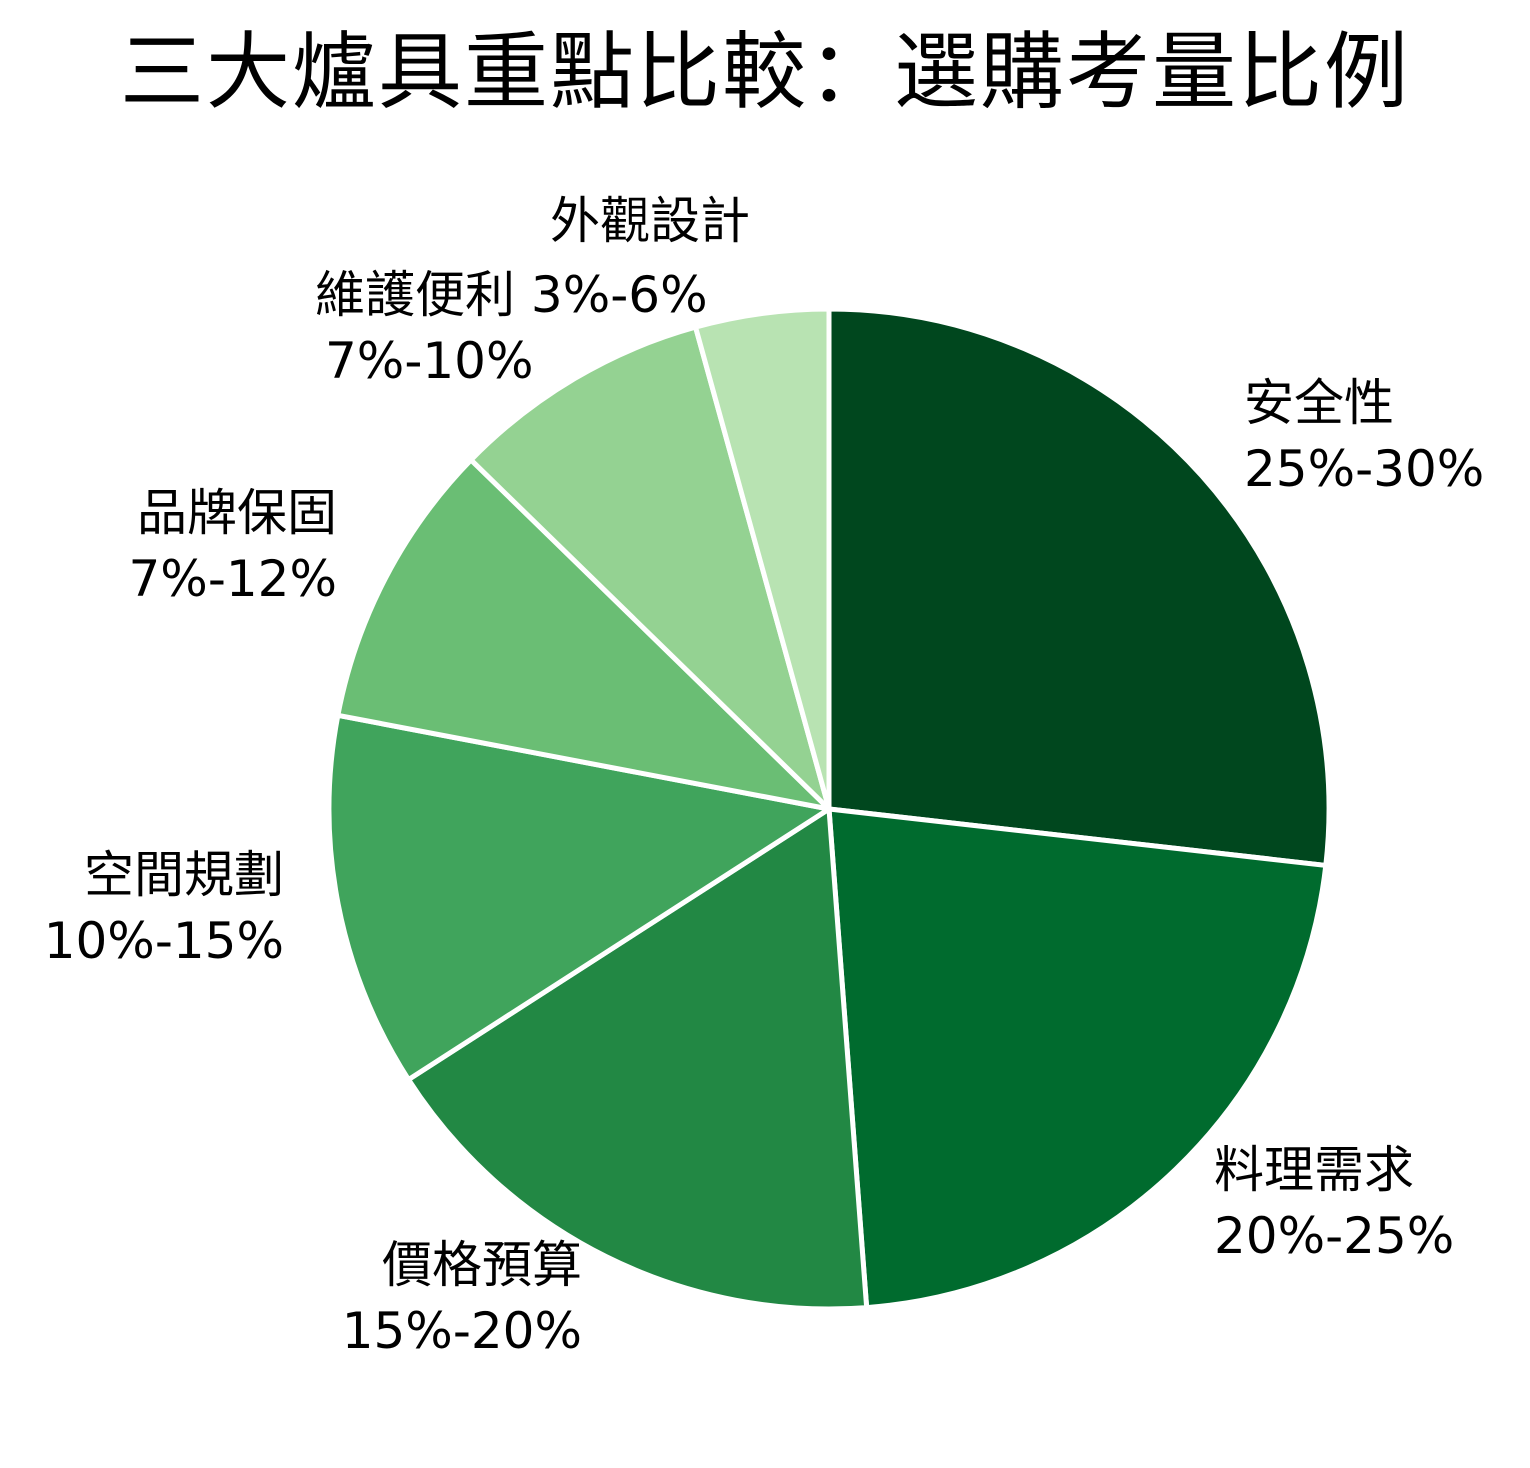 The image size is (1530, 1468). Describe the element at coordinates (237, 513) in the screenshot. I see `label-name: 品牌保固` at that location.